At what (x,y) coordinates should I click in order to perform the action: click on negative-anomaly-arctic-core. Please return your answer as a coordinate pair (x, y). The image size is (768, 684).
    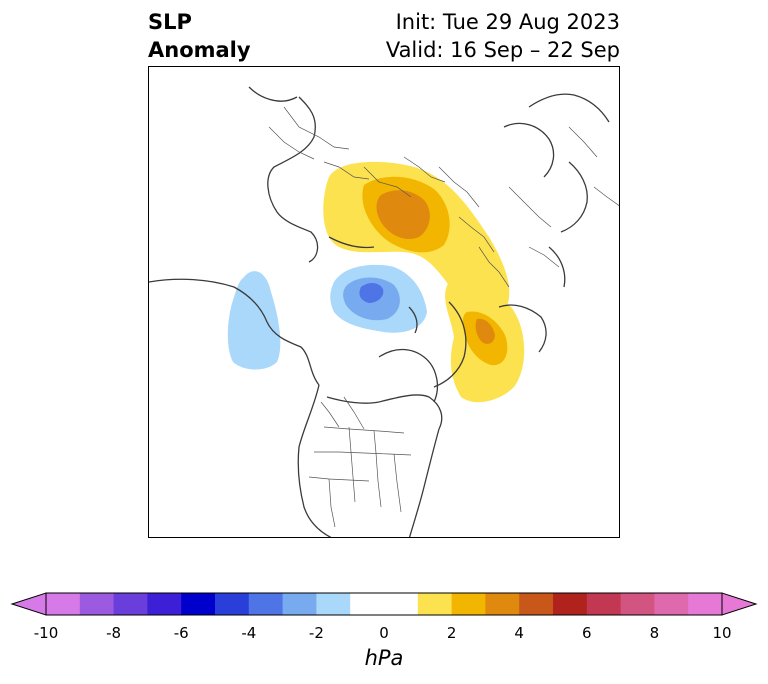
    Looking at the image, I should click on (371, 293).